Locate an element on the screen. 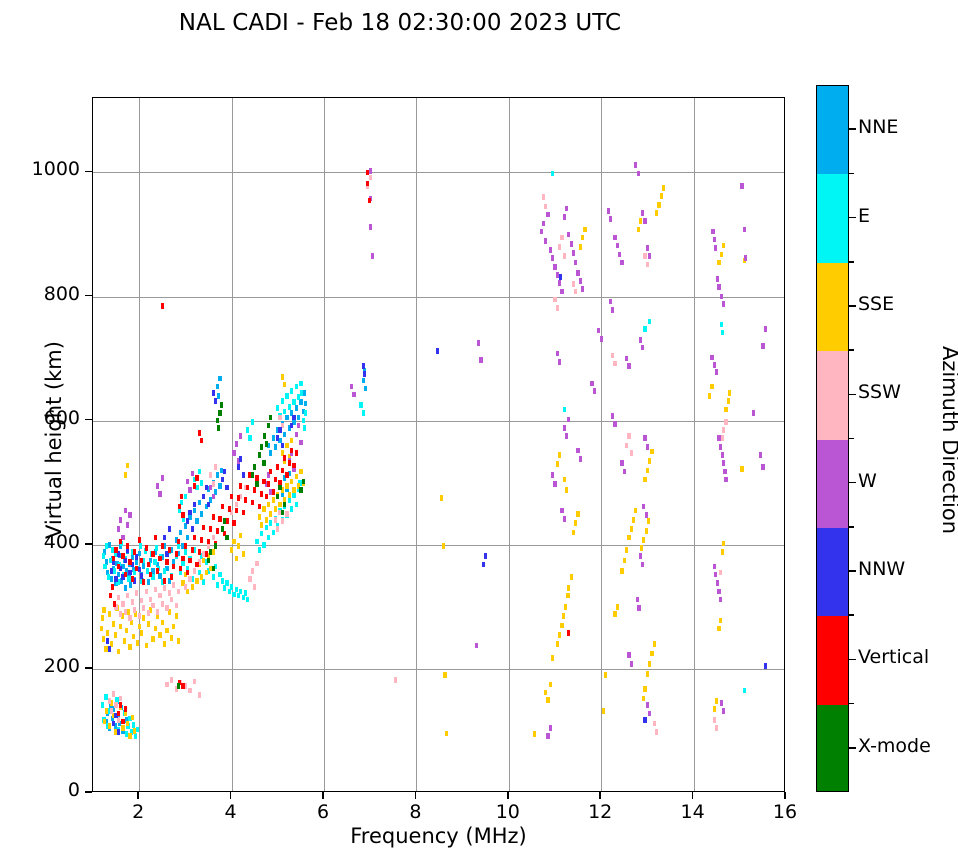 This screenshot has width=958, height=857. colorbar-boundary-tick is located at coordinates (851, 261).